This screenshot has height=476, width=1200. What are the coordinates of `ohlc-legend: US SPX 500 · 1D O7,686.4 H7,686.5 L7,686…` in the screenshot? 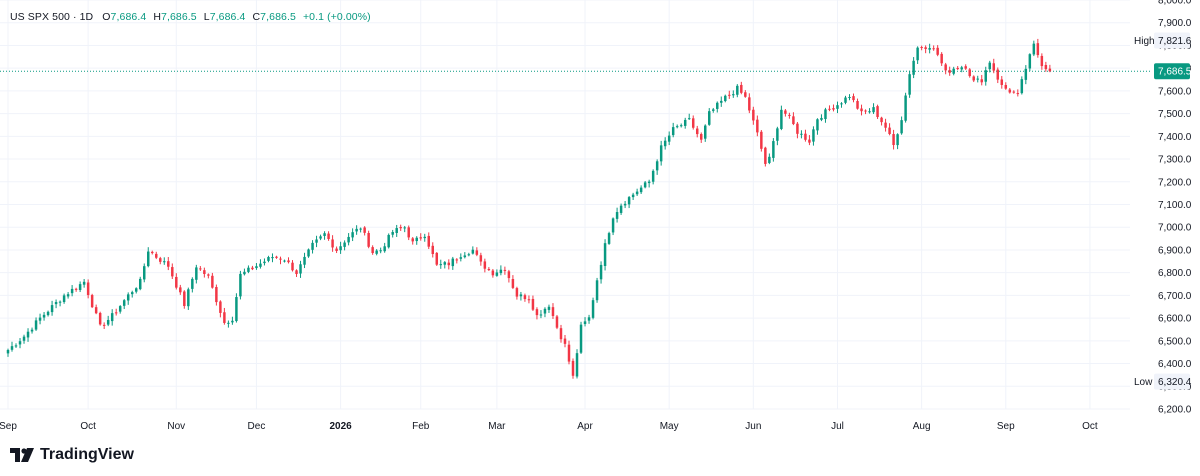 It's located at (192, 17).